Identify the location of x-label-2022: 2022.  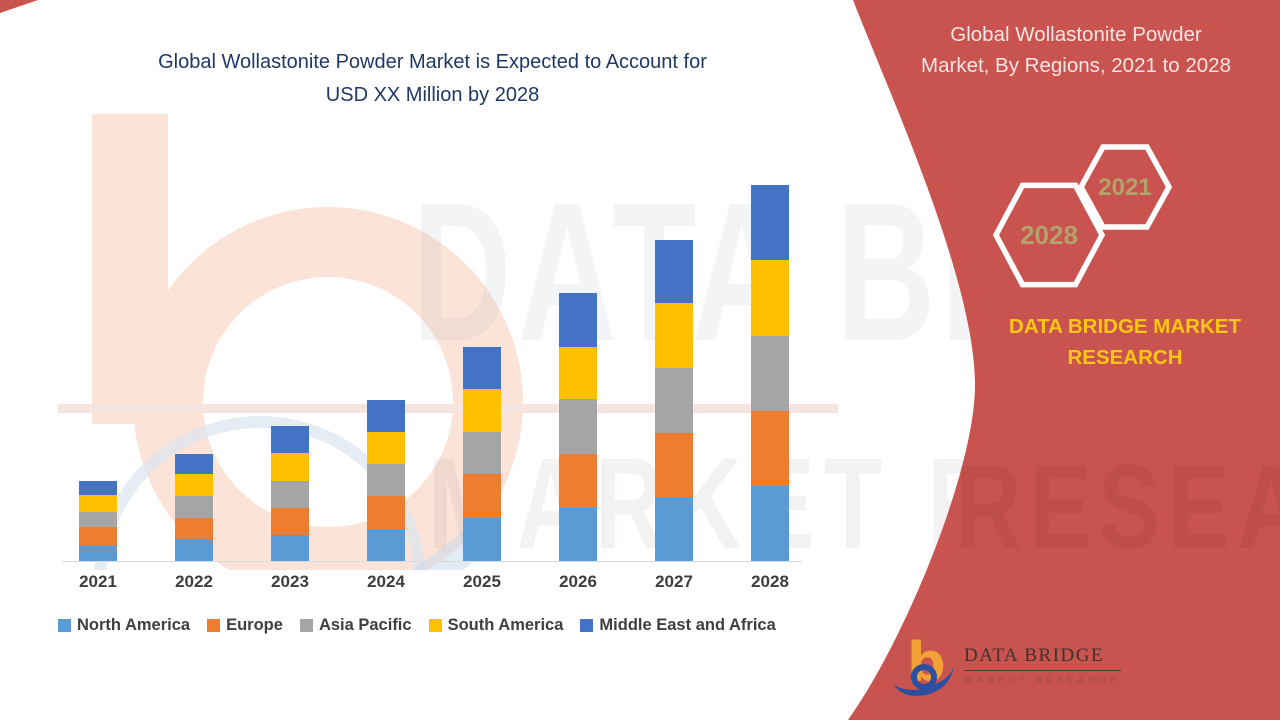
(194, 581).